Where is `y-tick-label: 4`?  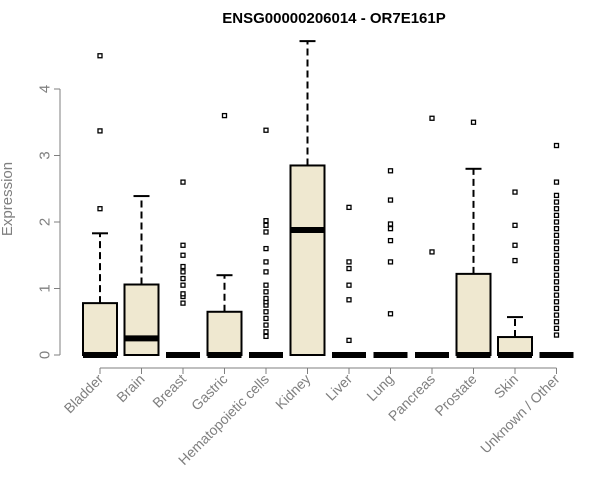 y-tick-label: 4 is located at coordinates (45, 89).